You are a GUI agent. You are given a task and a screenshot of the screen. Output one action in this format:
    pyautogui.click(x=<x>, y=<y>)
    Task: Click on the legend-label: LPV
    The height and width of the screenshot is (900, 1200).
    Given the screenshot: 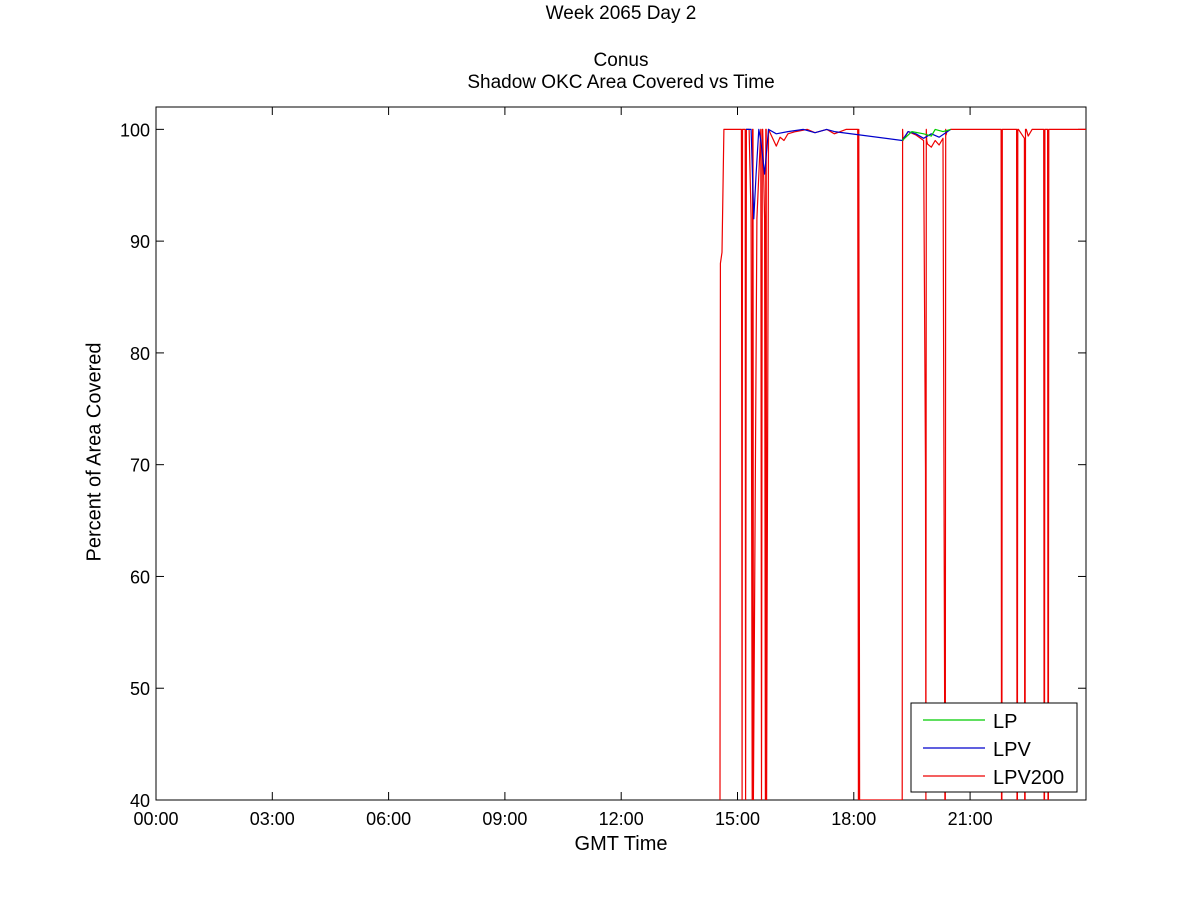 What is the action you would take?
    pyautogui.click(x=1012, y=750)
    